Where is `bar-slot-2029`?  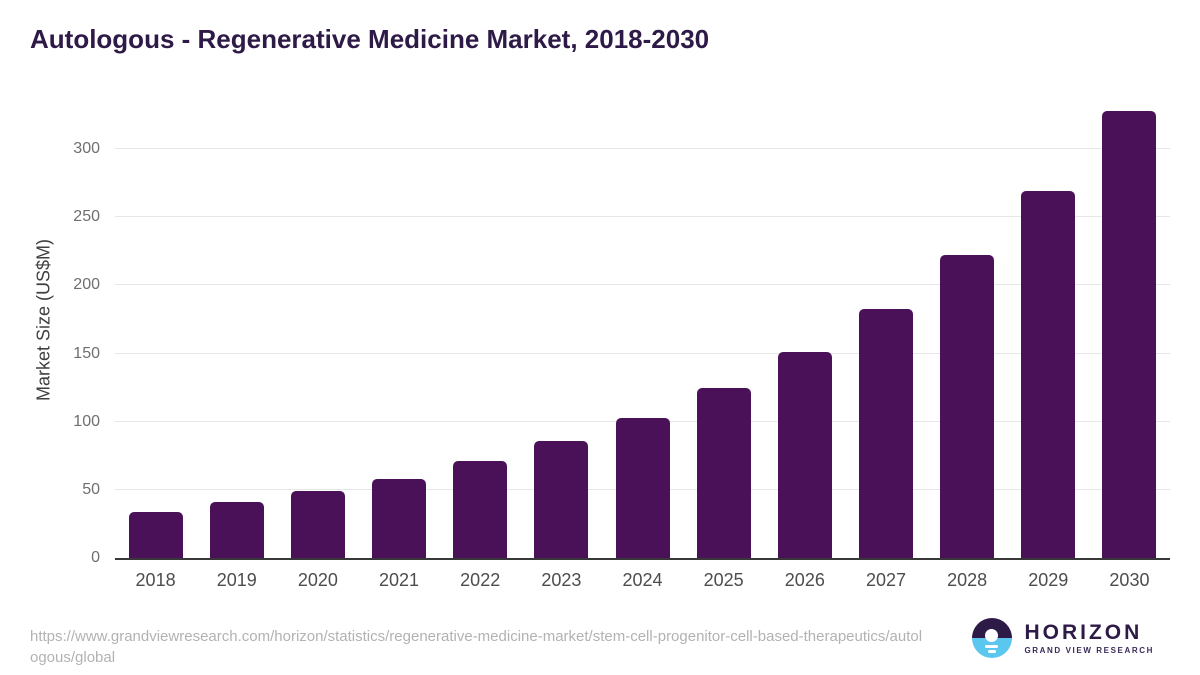
bar-slot-2029 is located at coordinates (1048, 329).